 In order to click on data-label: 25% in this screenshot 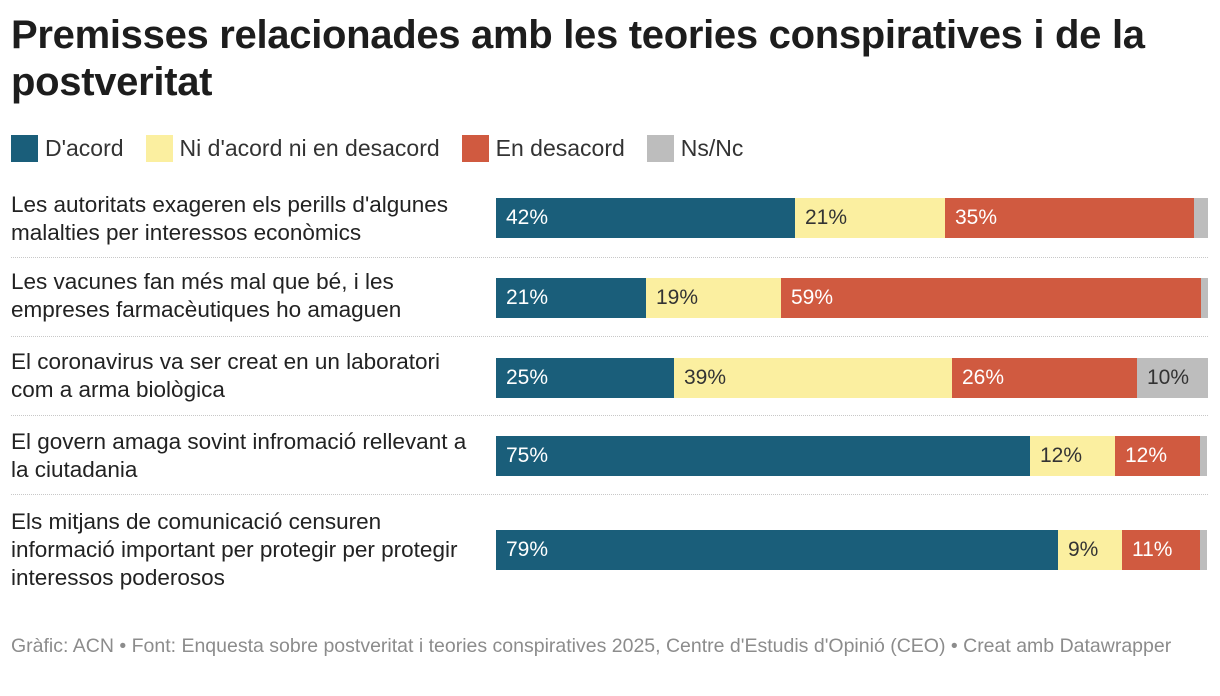, I will do `click(527, 377)`.